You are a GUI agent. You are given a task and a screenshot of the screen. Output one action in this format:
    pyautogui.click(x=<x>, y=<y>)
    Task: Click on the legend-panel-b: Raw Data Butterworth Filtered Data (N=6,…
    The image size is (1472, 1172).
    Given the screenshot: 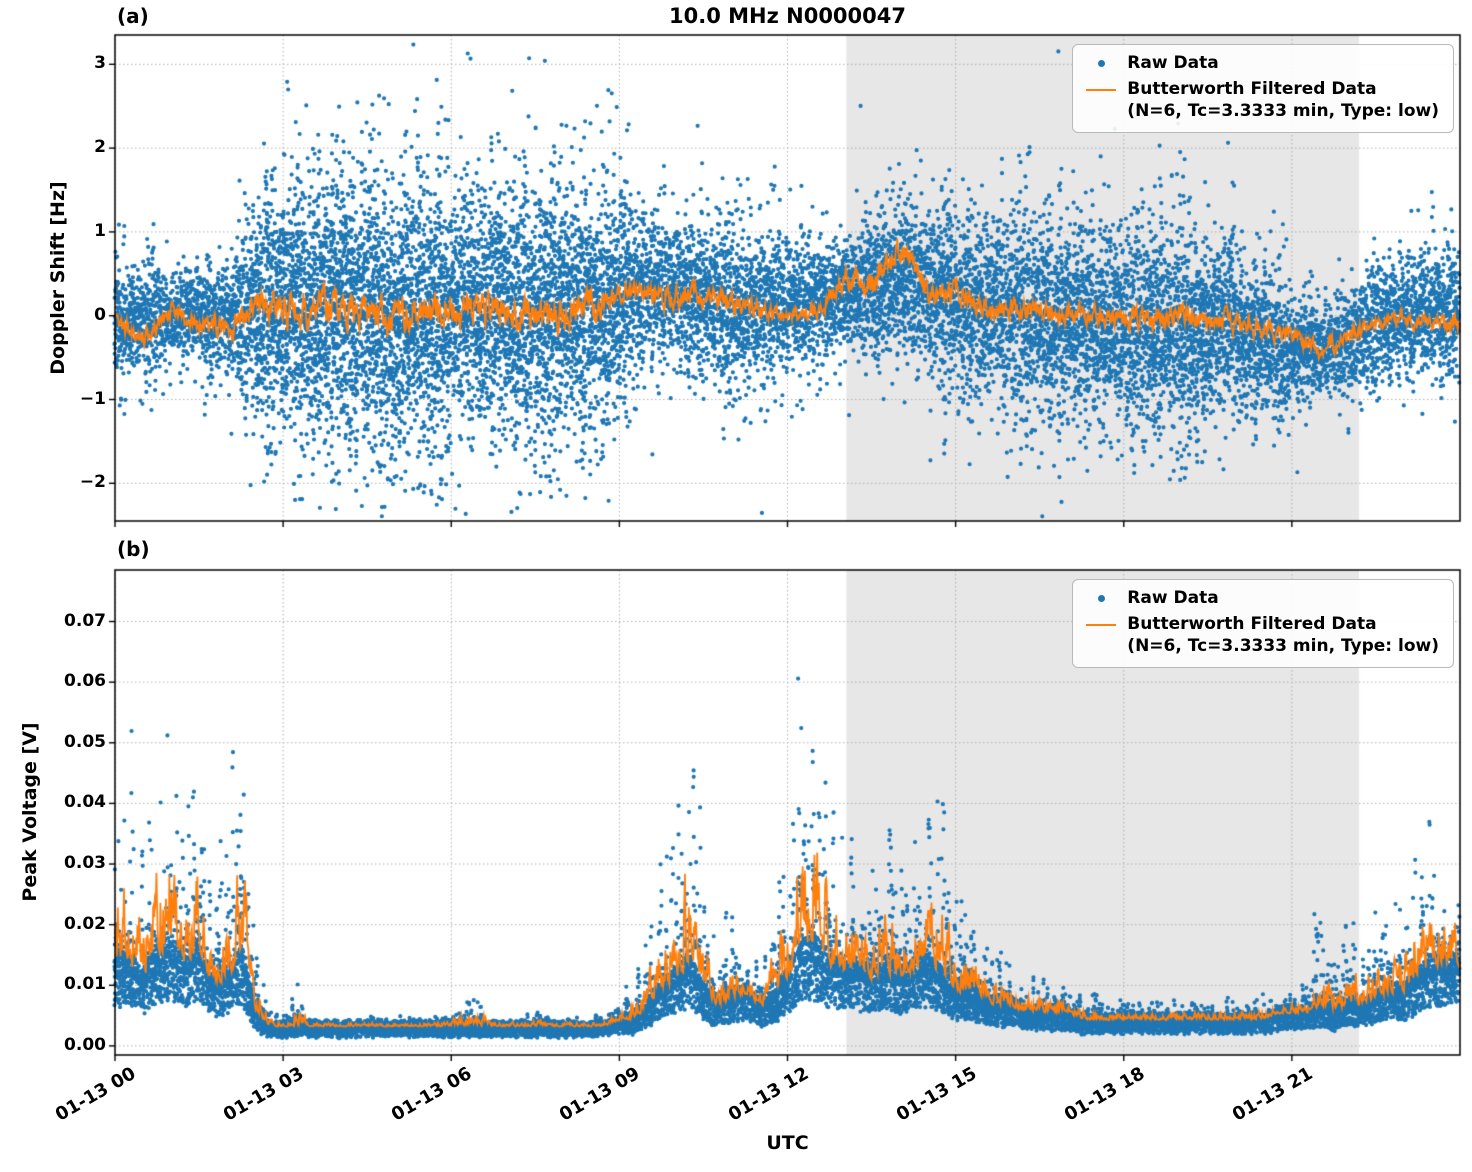 What is the action you would take?
    pyautogui.click(x=1263, y=623)
    